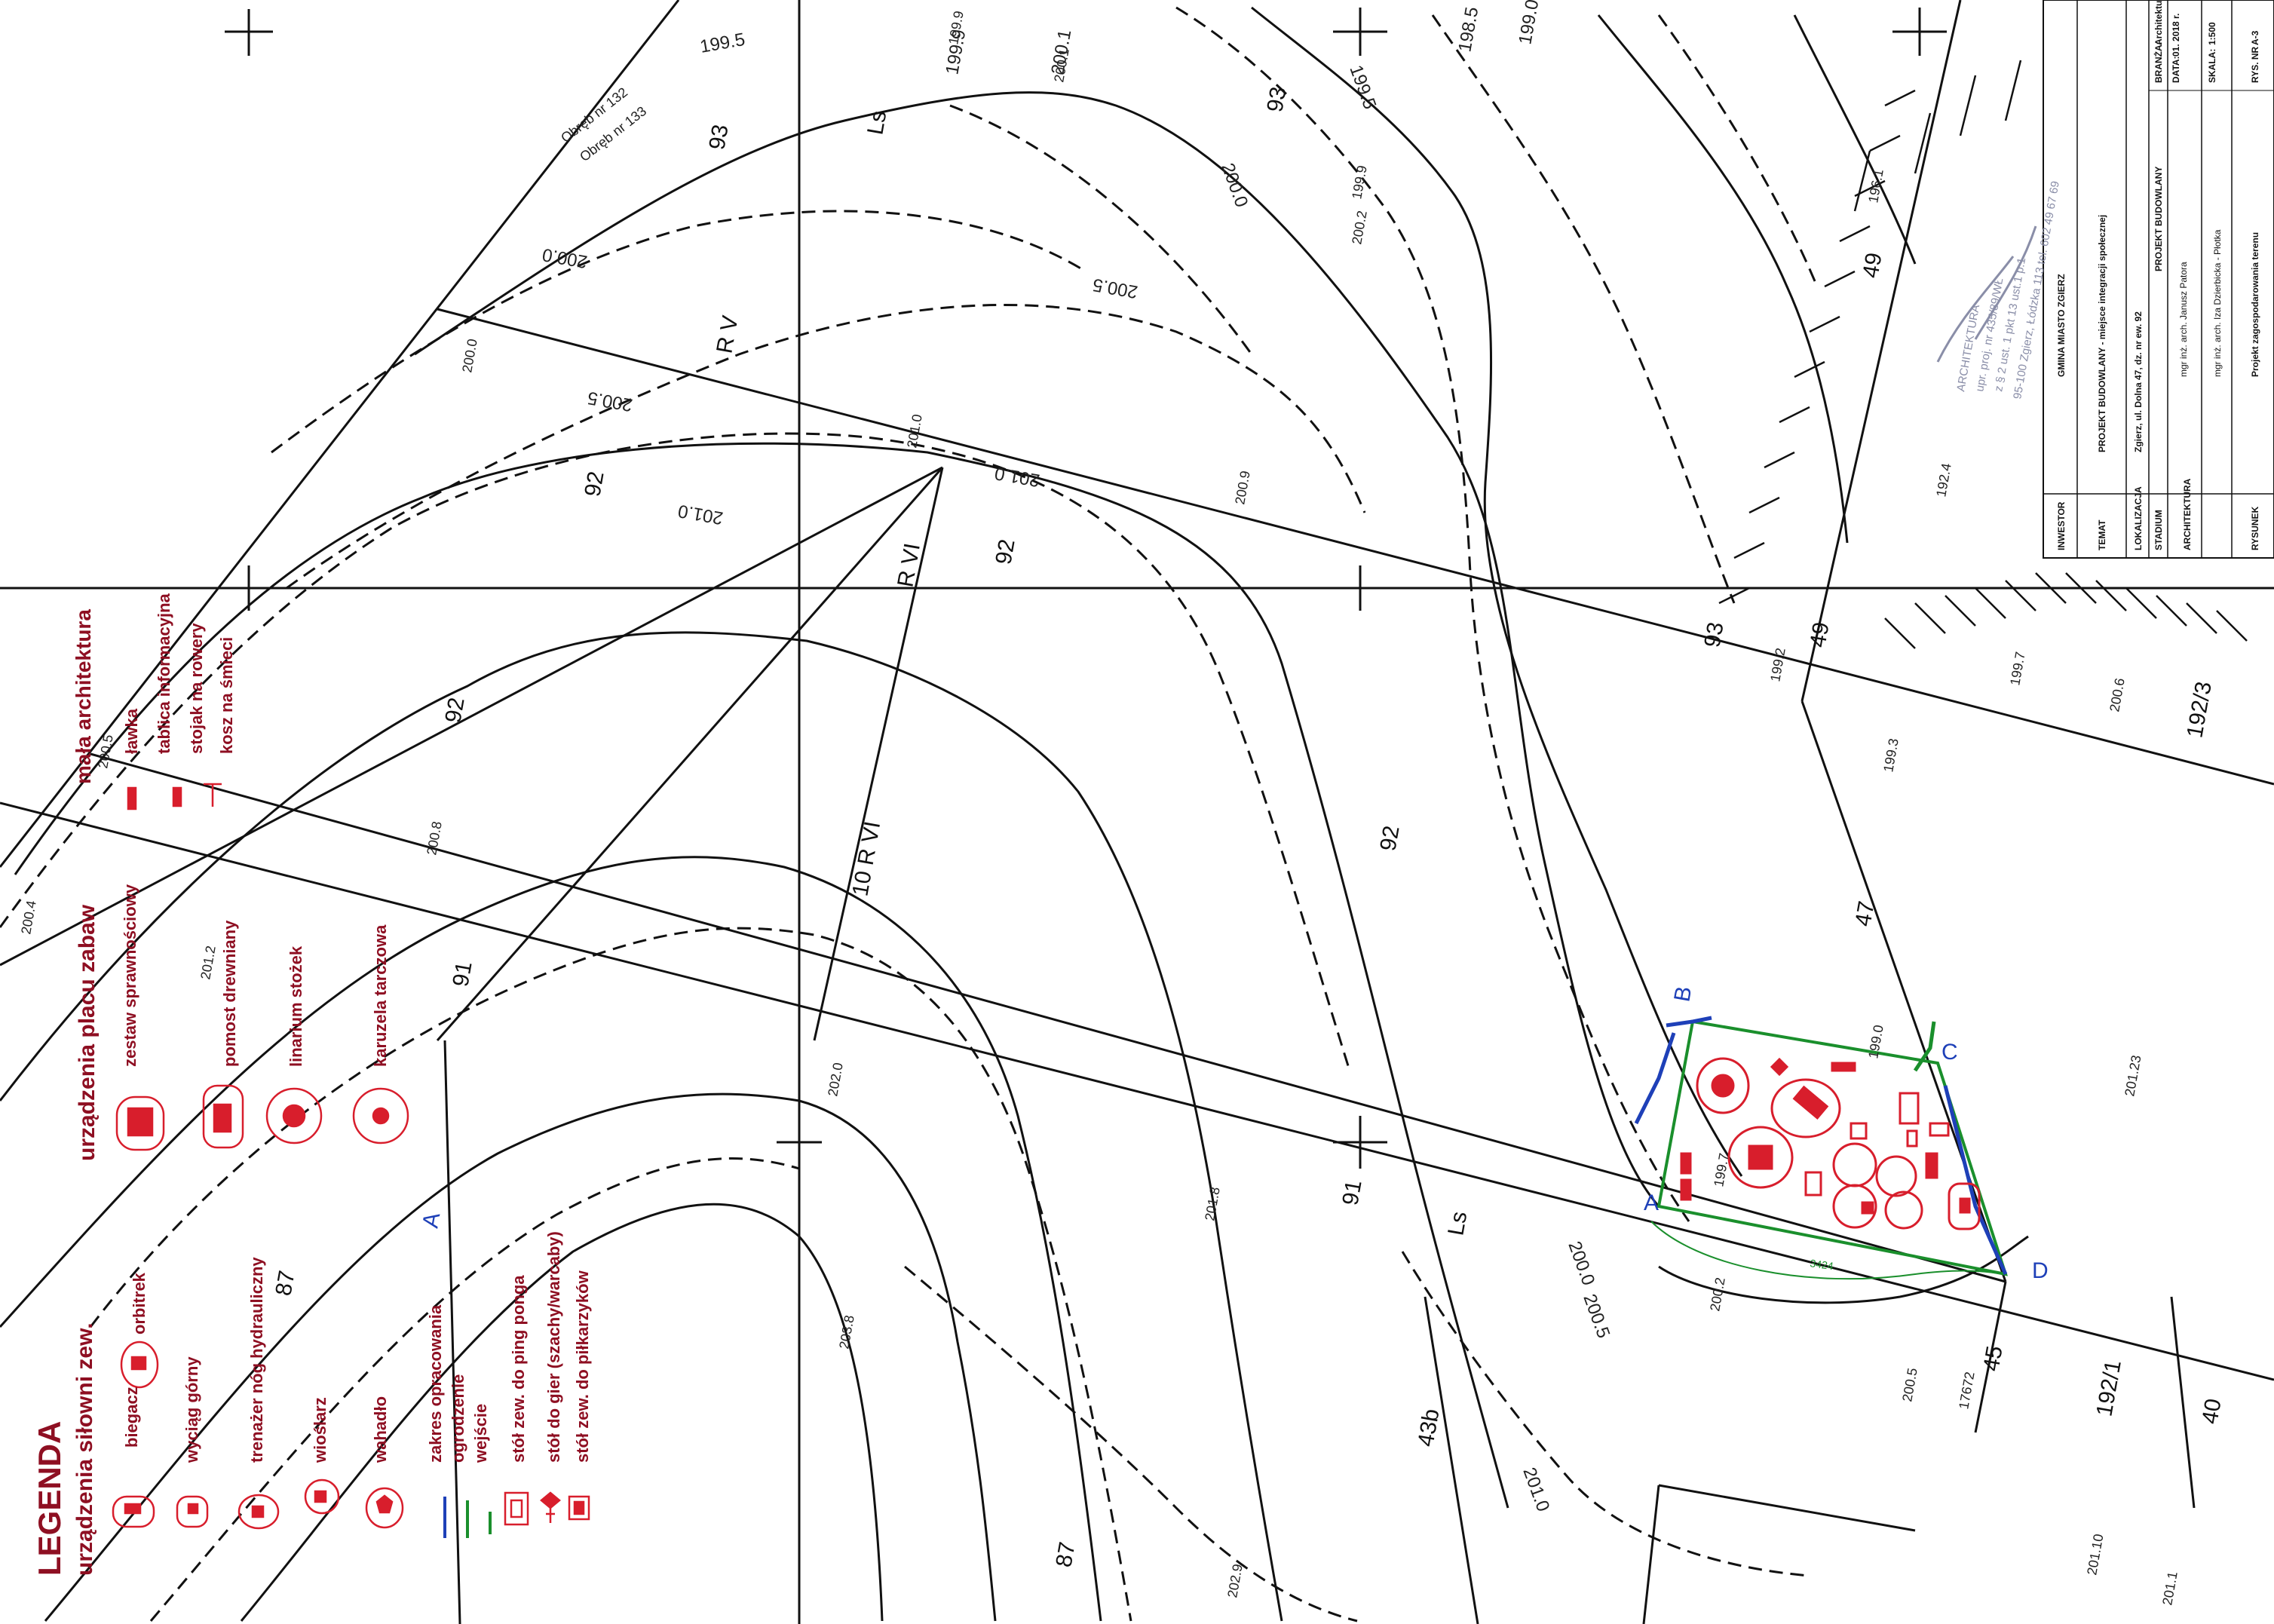 The image size is (2274, 1624). Describe the element at coordinates (227, 696) in the screenshot. I see `legend-small-arch-item: kosz na śmieci` at that location.